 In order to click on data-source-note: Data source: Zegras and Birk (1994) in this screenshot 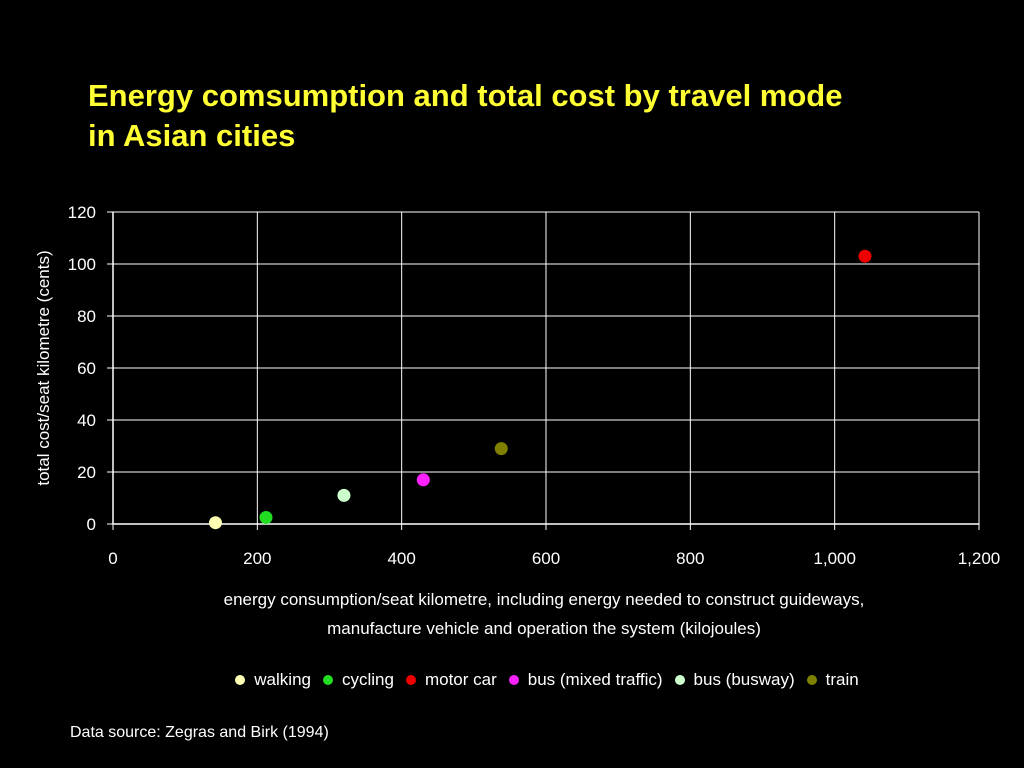, I will do `click(199, 732)`.